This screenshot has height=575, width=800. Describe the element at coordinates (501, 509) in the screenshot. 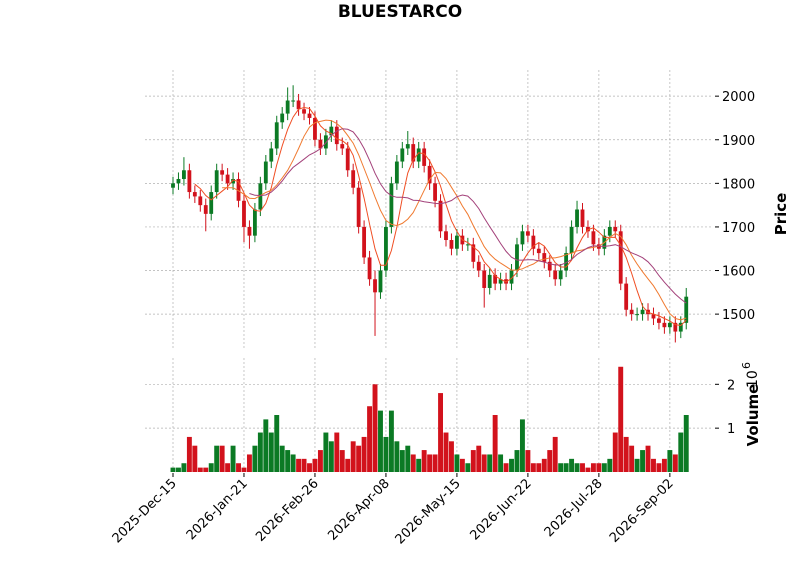

I see `x-tick-label: 2026-Jun-22` at that location.